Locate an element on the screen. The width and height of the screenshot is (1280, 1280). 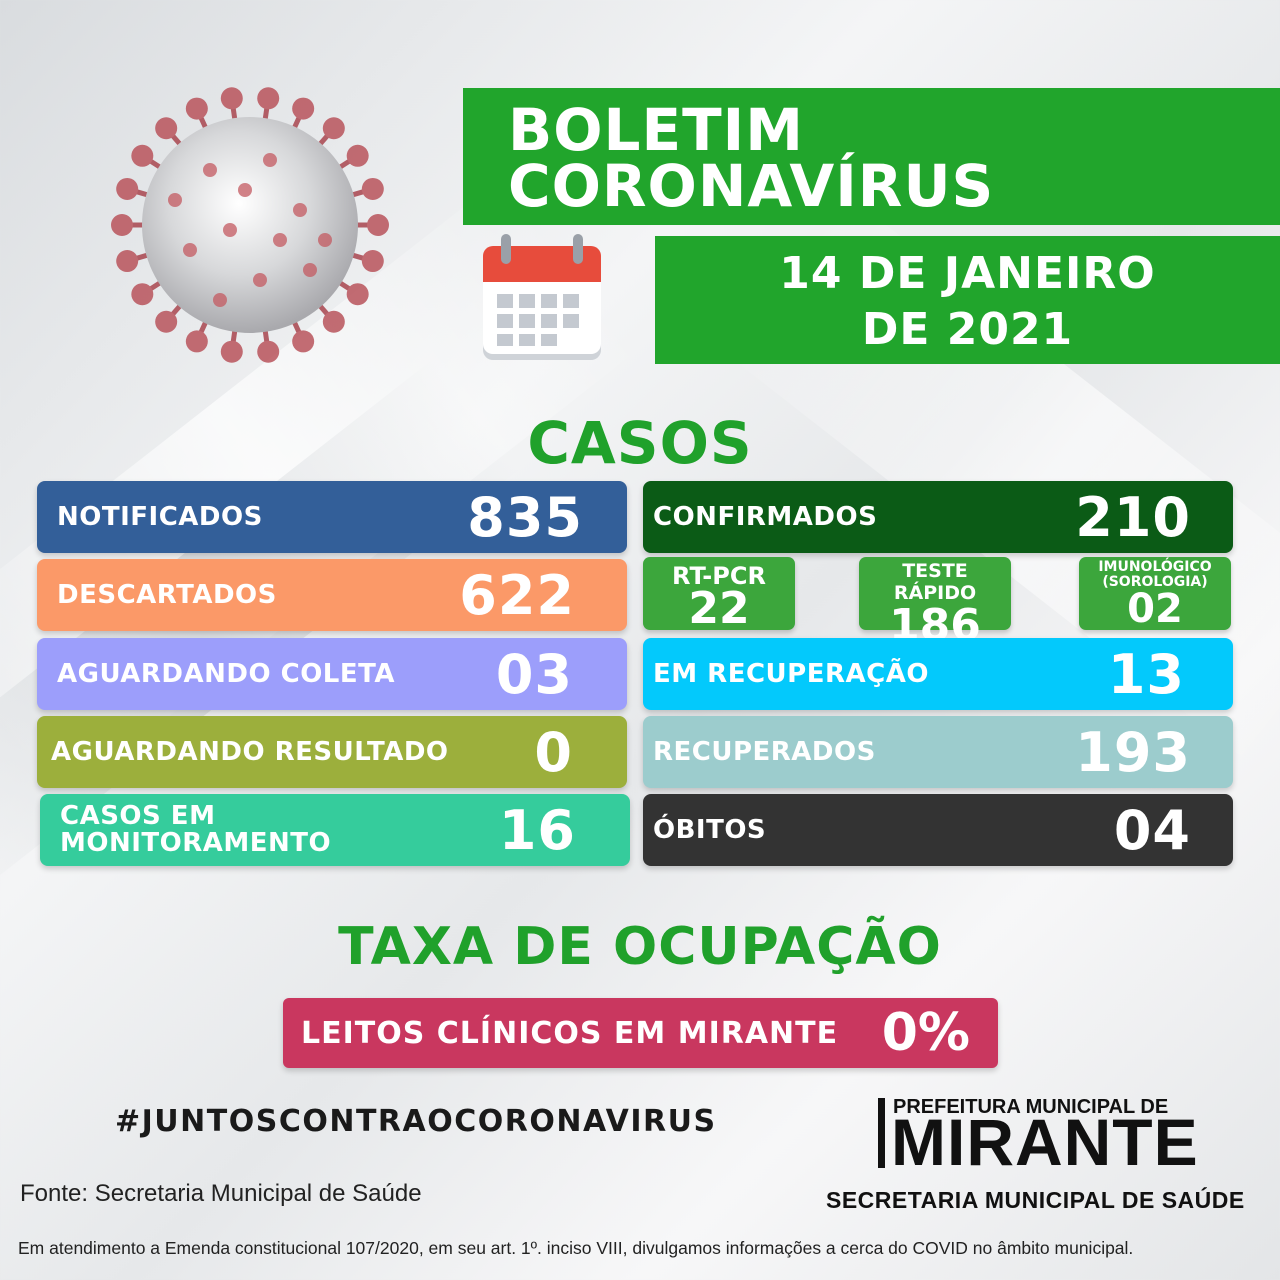
card-value: 03 is located at coordinates (534, 674).